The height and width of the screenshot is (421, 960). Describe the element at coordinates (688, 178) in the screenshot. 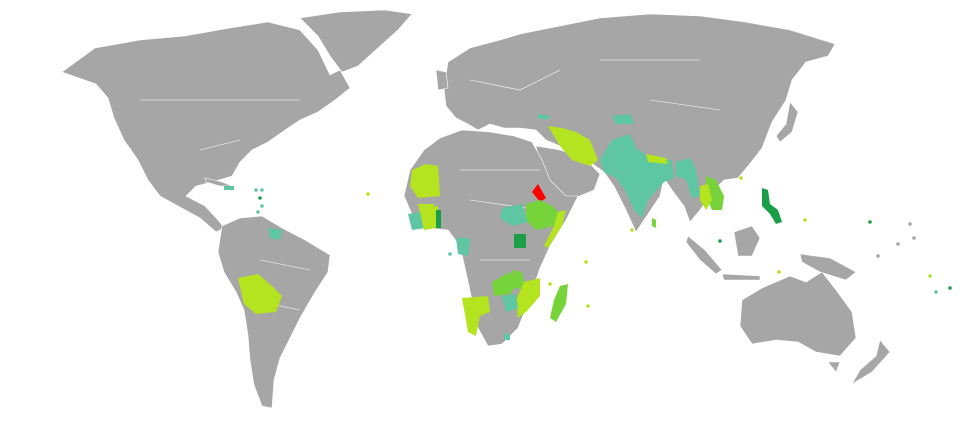

I see `country-myanmar-bangladesh` at that location.